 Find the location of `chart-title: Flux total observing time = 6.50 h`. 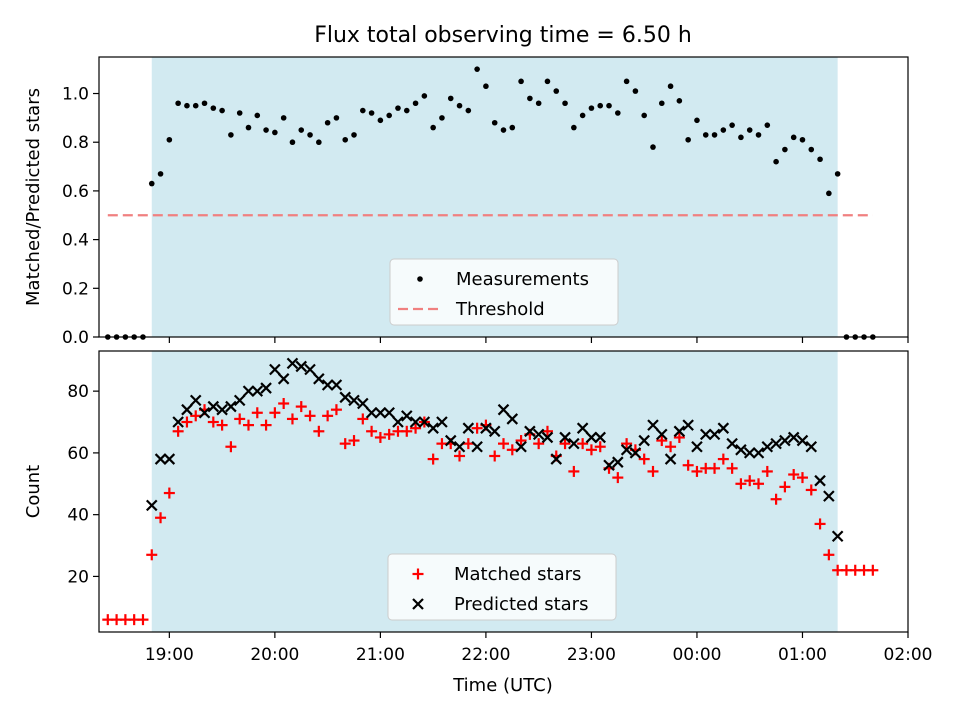

chart-title: Flux total observing time = 6.50 h is located at coordinates (503, 35).